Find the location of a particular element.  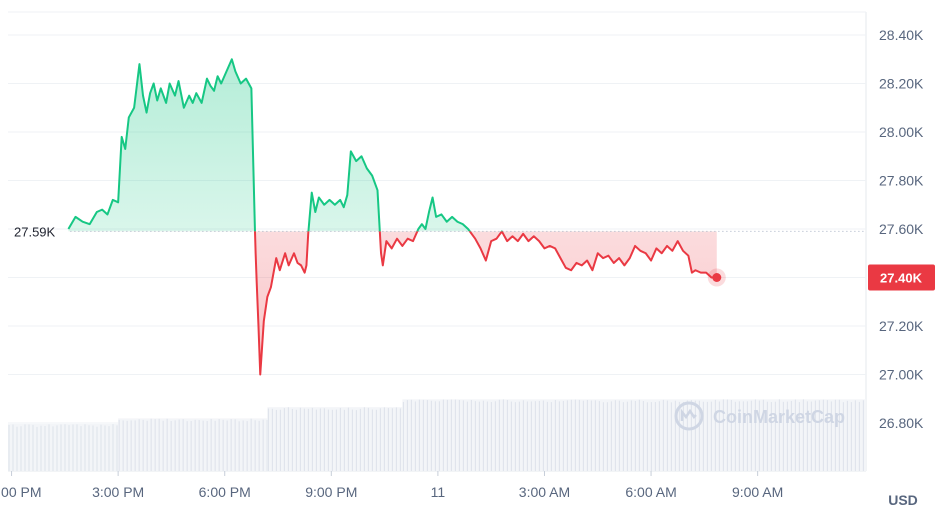

current-price-badge-bg is located at coordinates (901, 277).